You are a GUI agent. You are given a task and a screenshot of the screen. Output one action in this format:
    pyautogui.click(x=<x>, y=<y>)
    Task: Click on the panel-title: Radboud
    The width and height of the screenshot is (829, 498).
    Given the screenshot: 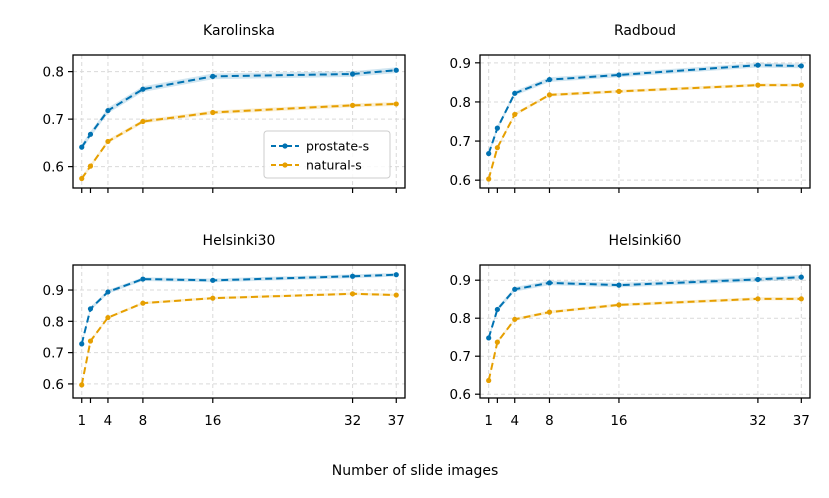 What is the action you would take?
    pyautogui.click(x=645, y=31)
    